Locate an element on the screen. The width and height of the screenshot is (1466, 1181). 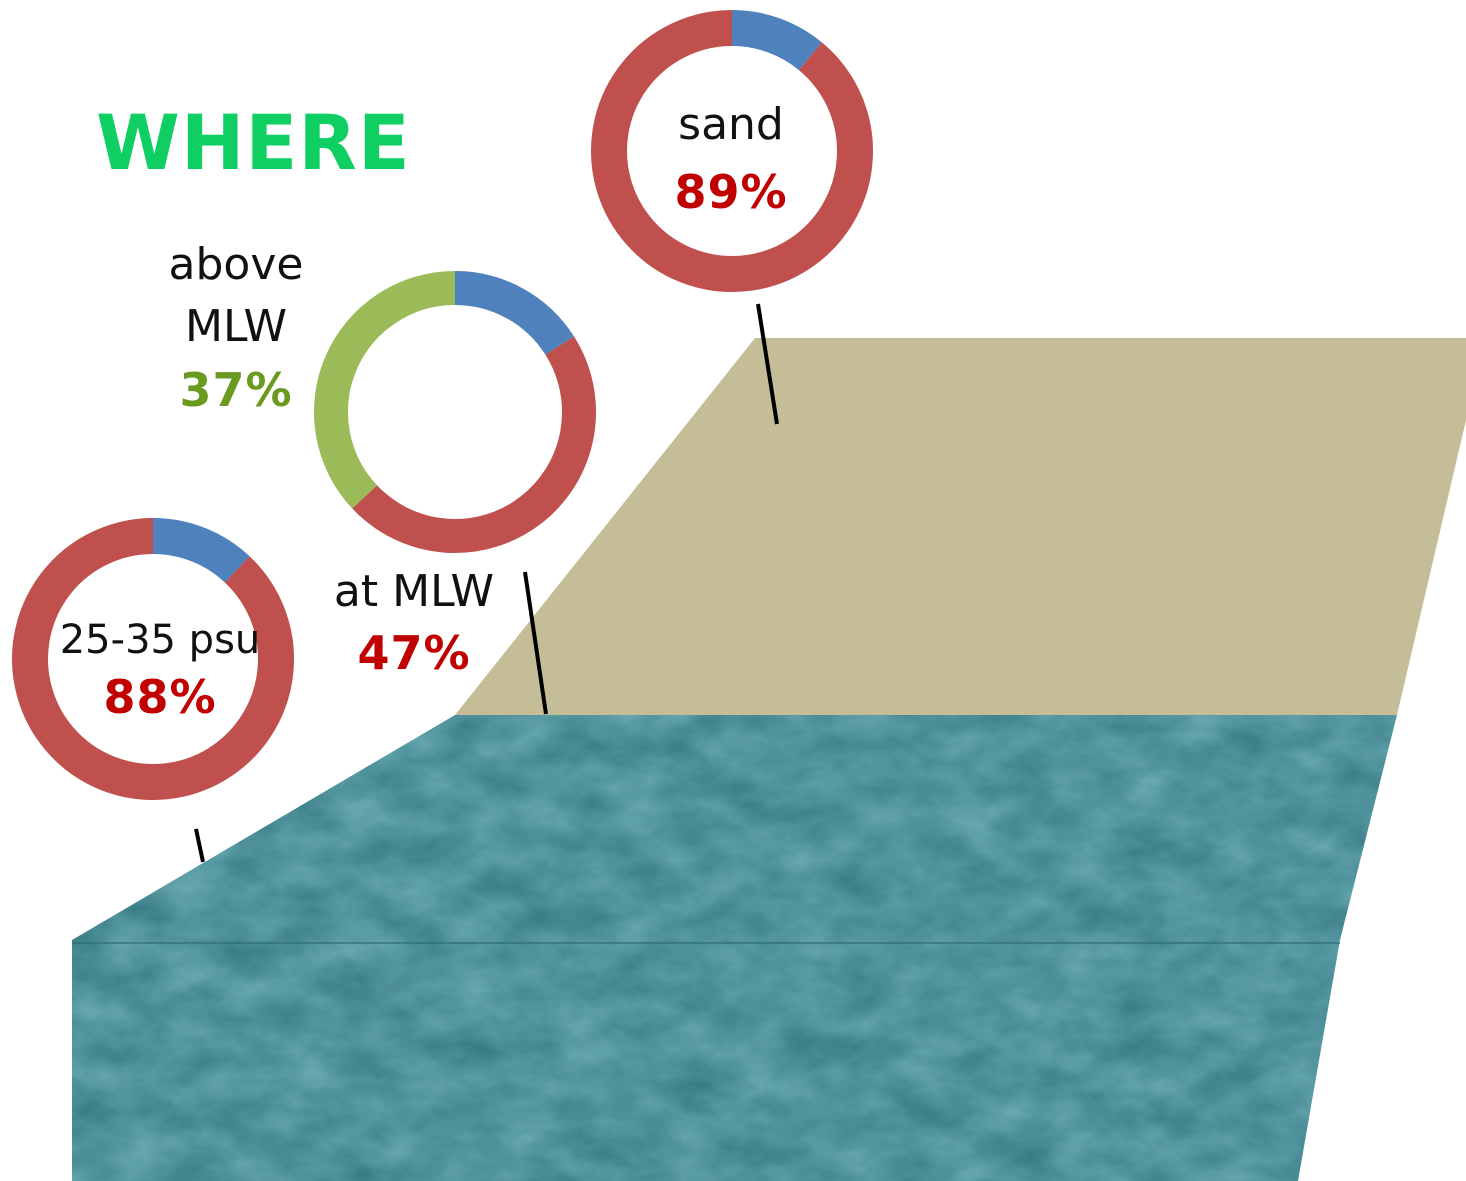
page-title: WHERE is located at coordinates (253, 142).